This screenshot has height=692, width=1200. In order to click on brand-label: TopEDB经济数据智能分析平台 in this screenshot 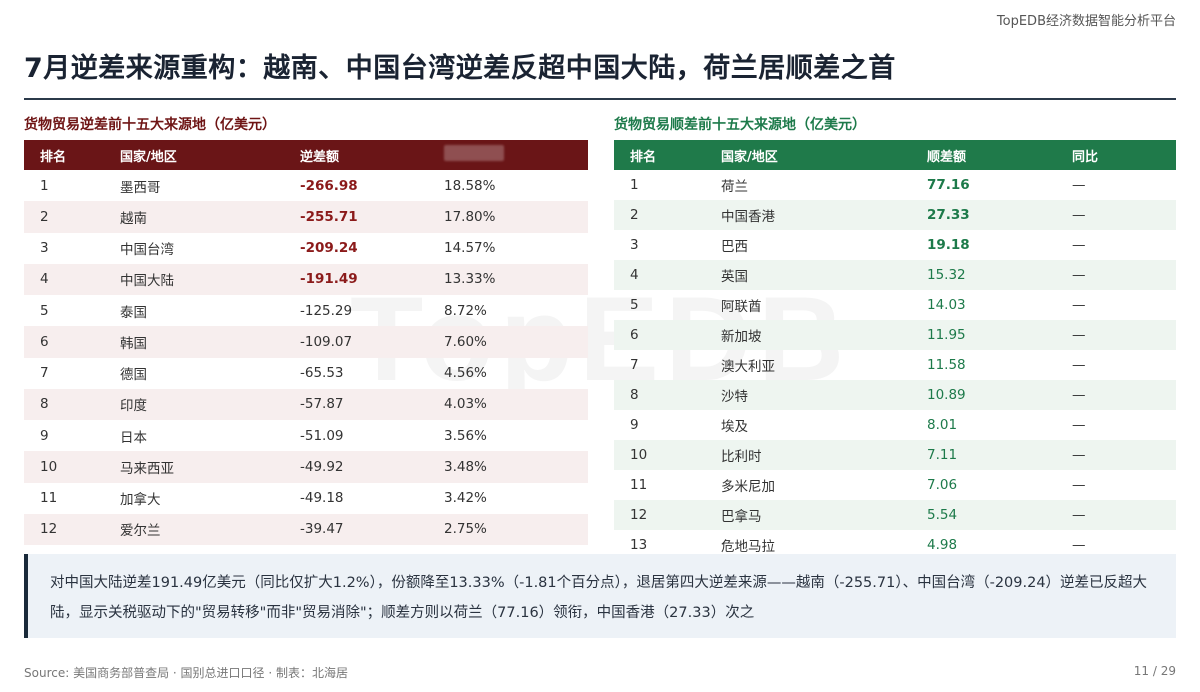, I will do `click(1086, 21)`.